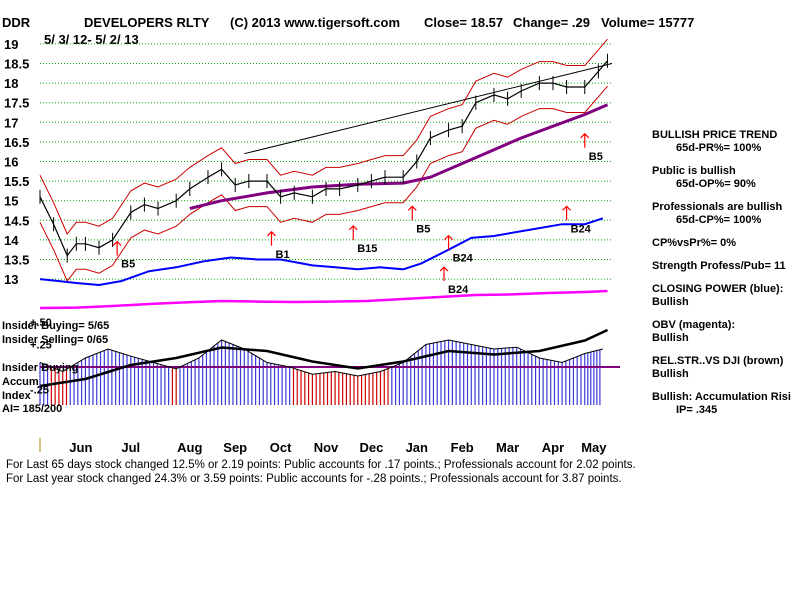  Describe the element at coordinates (91, 39) in the screenshot. I see `date-range: 5/ 3/ 12- 5/ 2/ 13` at that location.